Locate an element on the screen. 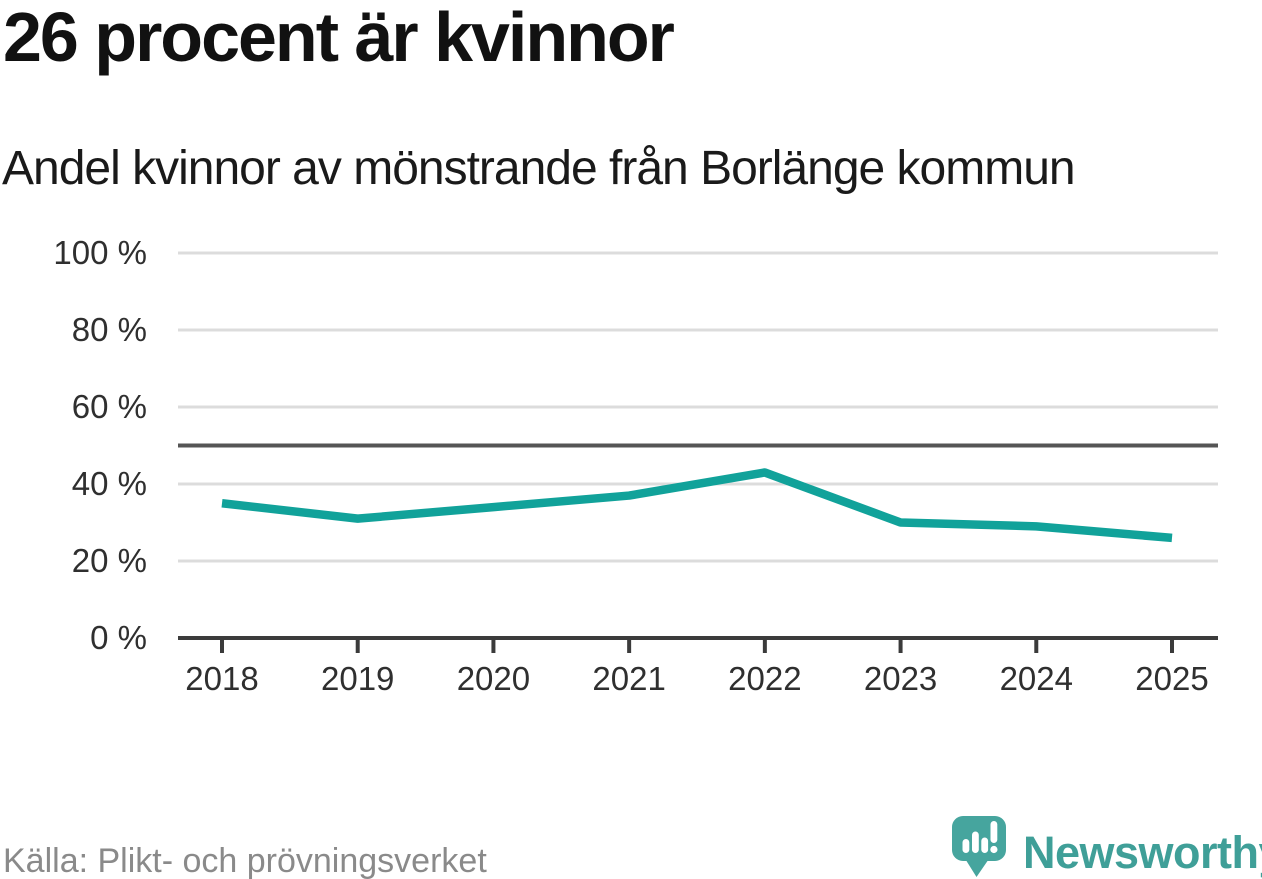 Image resolution: width=1262 pixels, height=879 pixels. newsworthy-logo: Newsworthy is located at coordinates (1106, 847).